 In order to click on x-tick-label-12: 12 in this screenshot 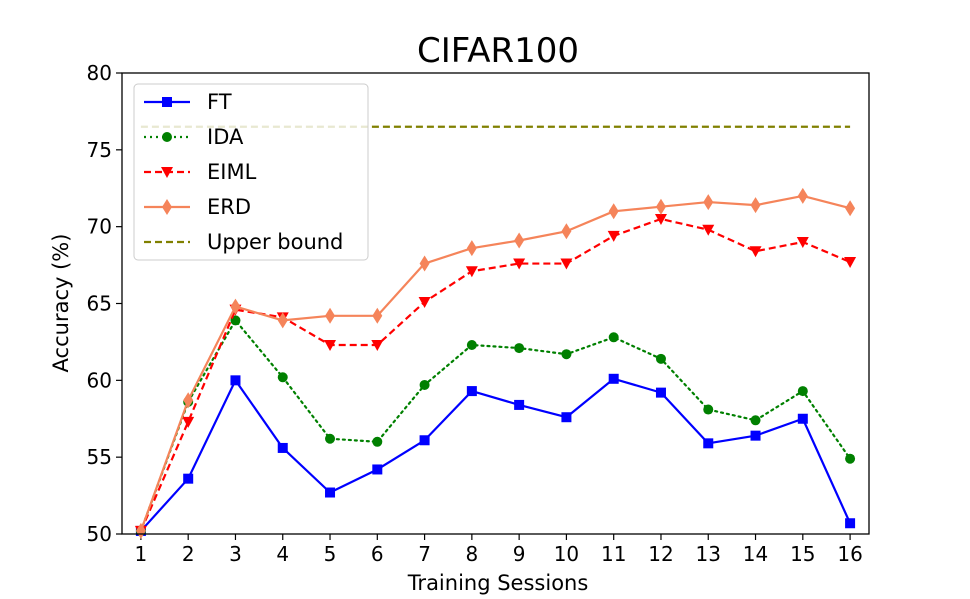, I will do `click(660, 554)`.